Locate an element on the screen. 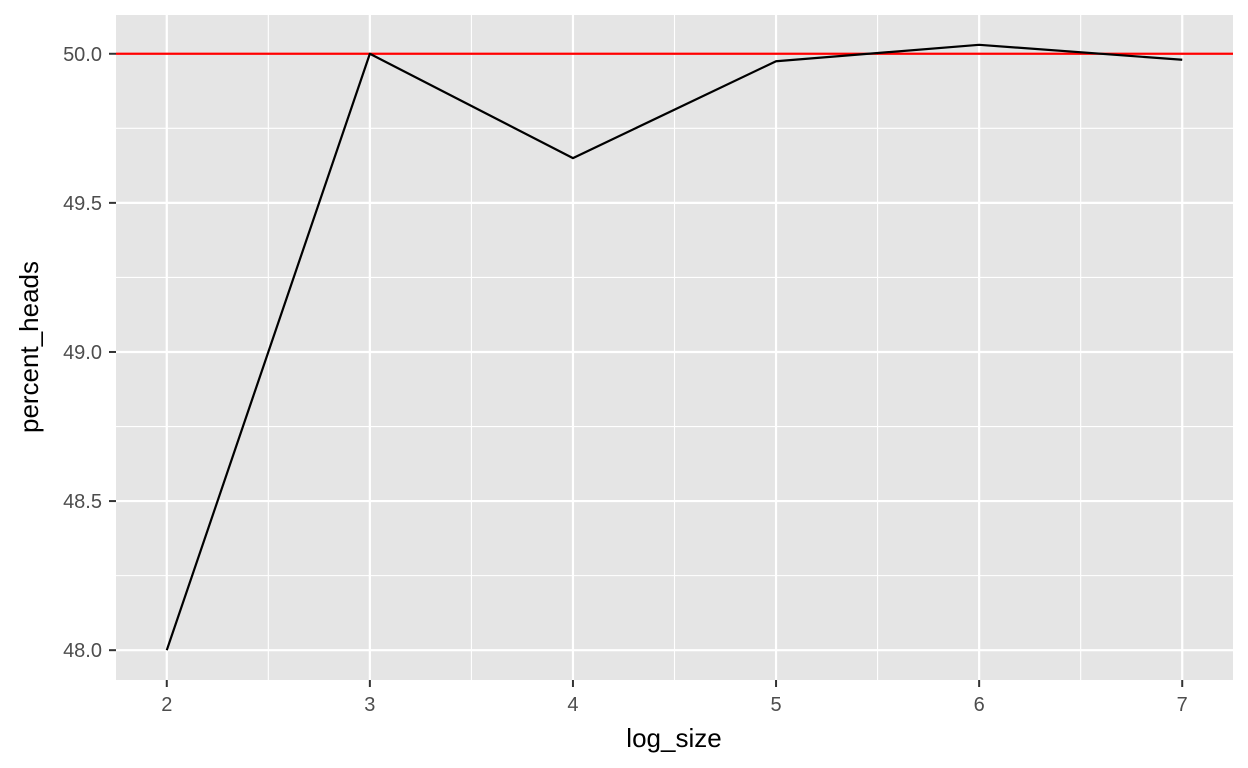 The image size is (1248, 768). x-tick-label: 6 is located at coordinates (979, 705).